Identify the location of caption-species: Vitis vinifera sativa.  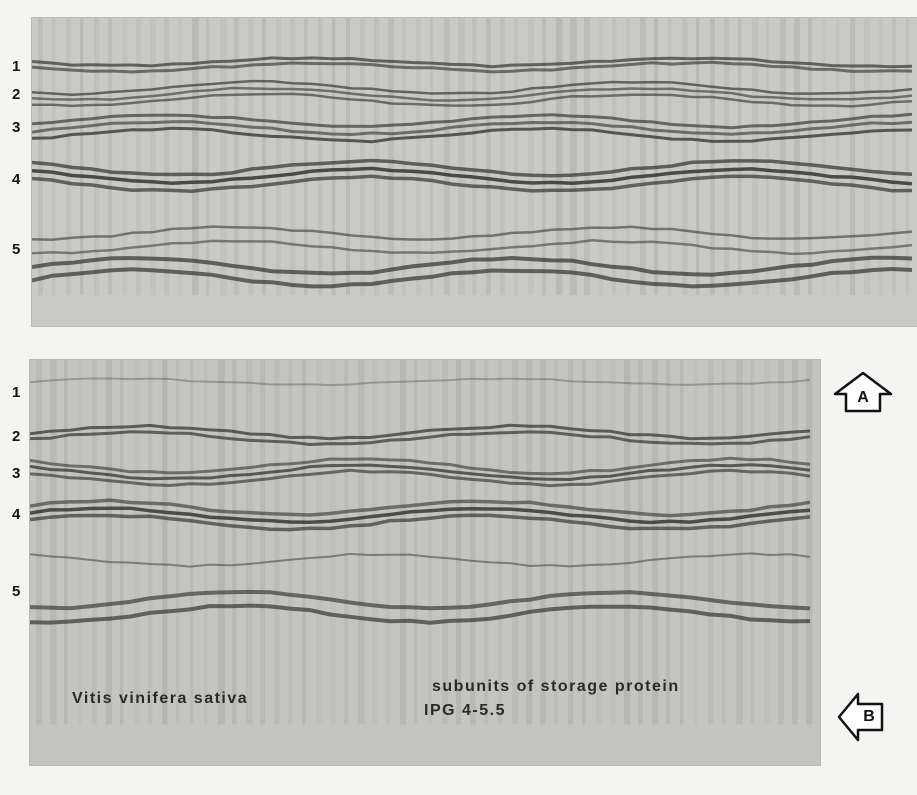
(160, 698).